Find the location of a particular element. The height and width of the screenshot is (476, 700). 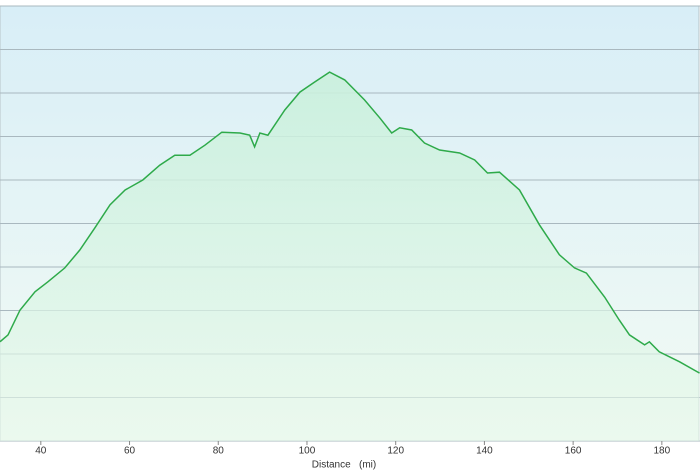

x-tick-label: 120 is located at coordinates (395, 451).